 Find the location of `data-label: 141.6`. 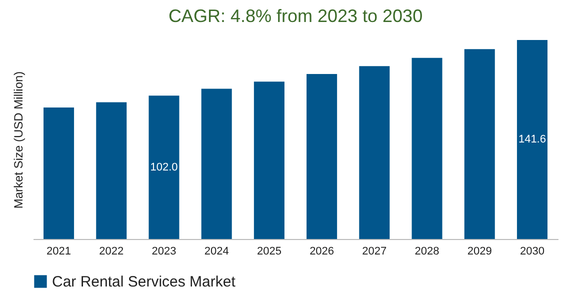

data-label: 141.6 is located at coordinates (532, 140).